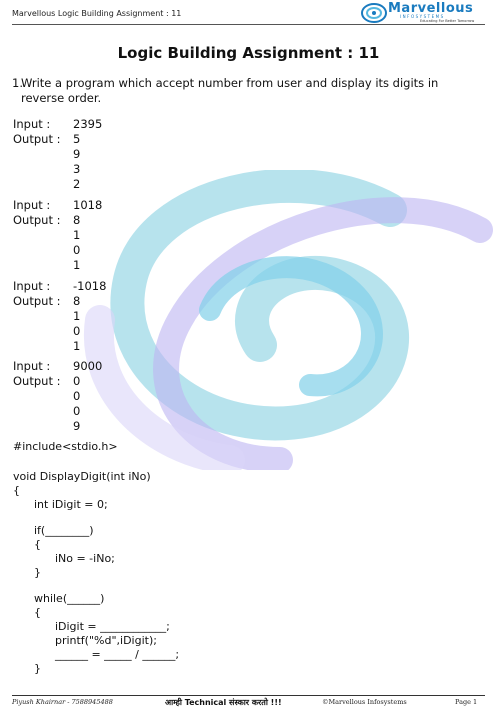  What do you see at coordinates (62, 702) in the screenshot?
I see `footer-author: Piyush Khairnar - 7588945488` at bounding box center [62, 702].